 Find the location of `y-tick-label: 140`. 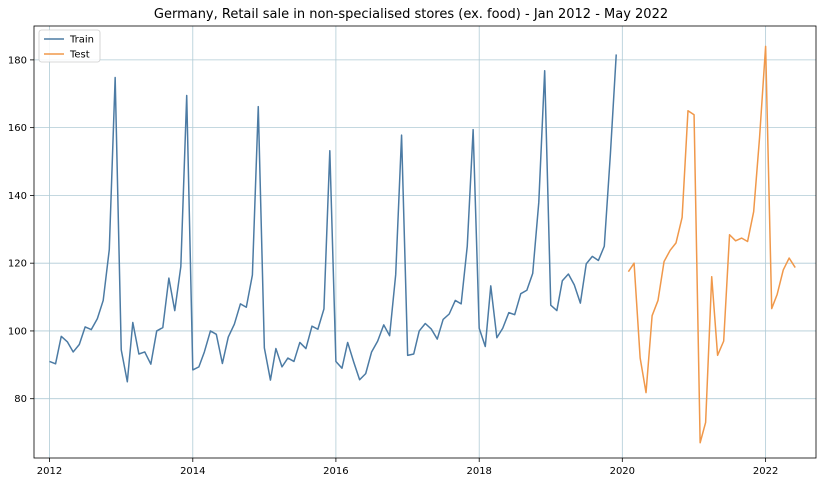

y-tick-label: 140 is located at coordinates (17, 196).